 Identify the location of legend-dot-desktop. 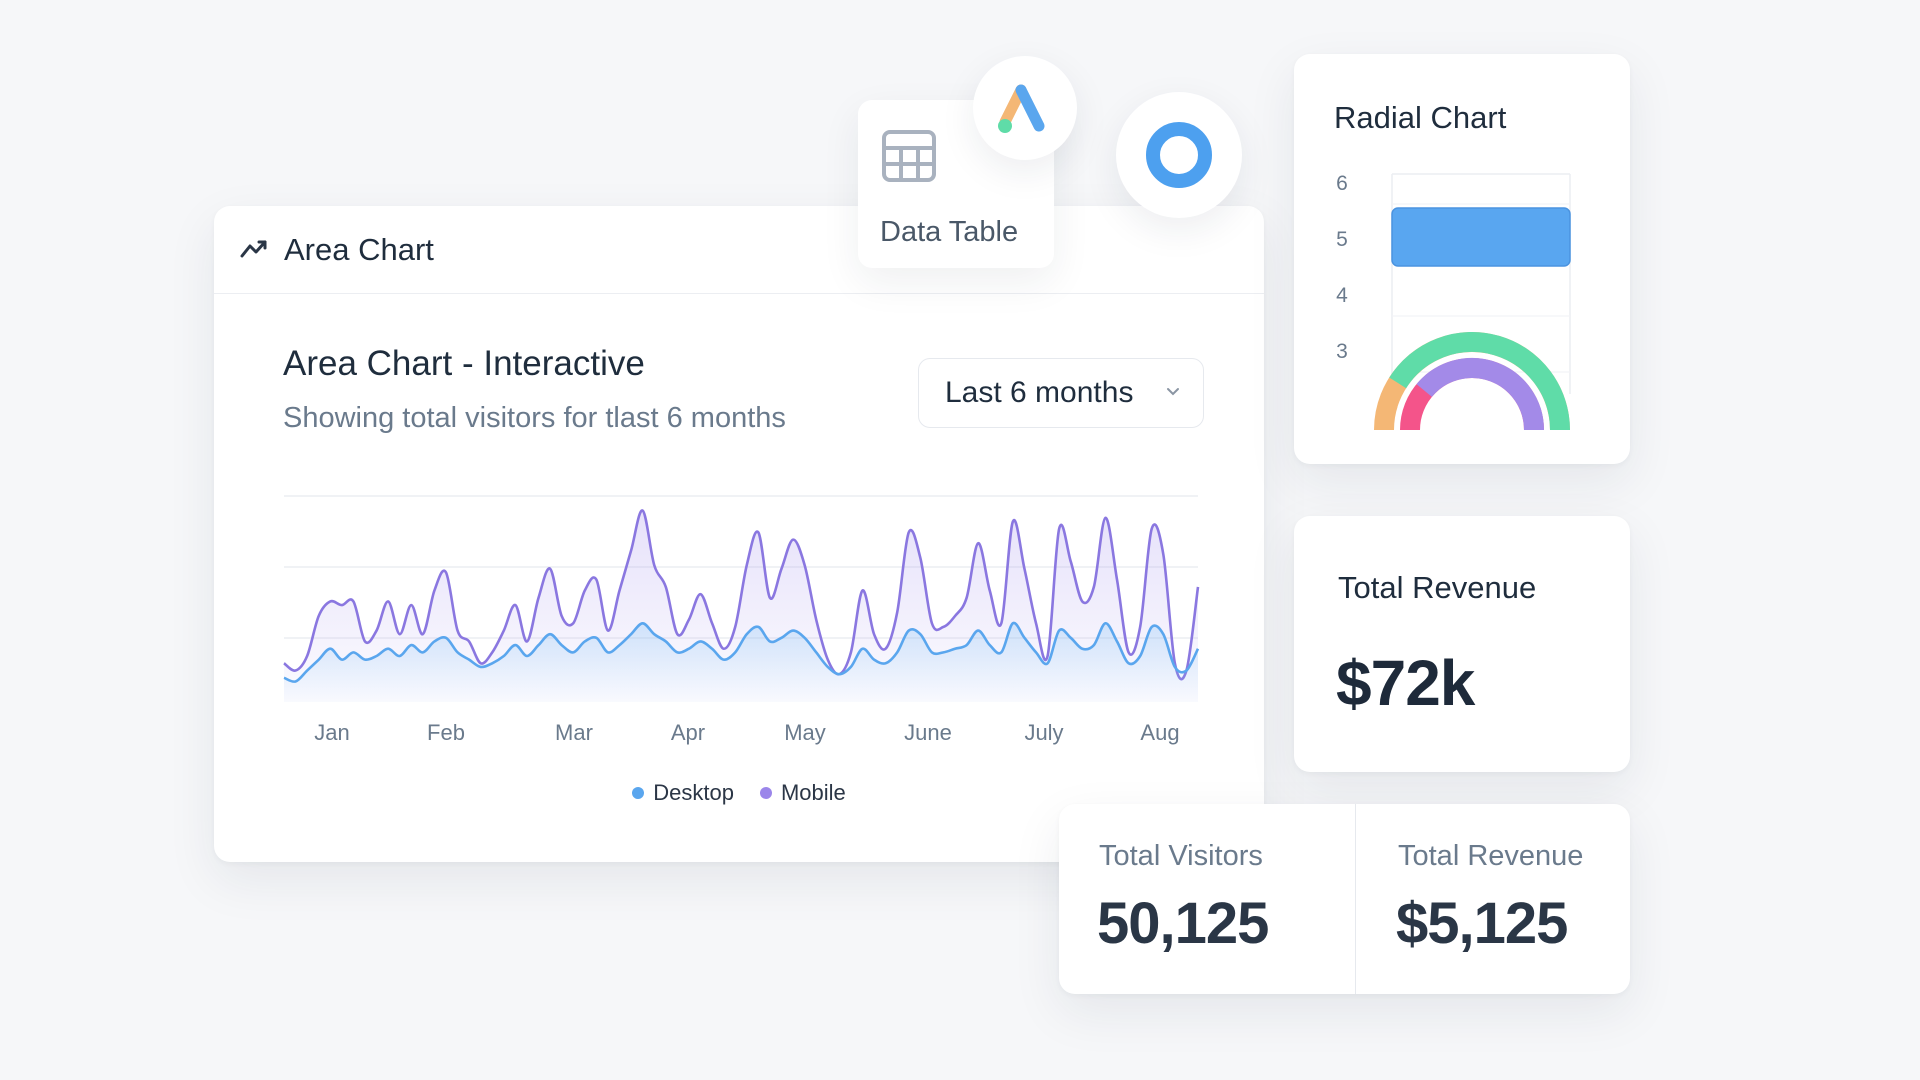
(638, 793).